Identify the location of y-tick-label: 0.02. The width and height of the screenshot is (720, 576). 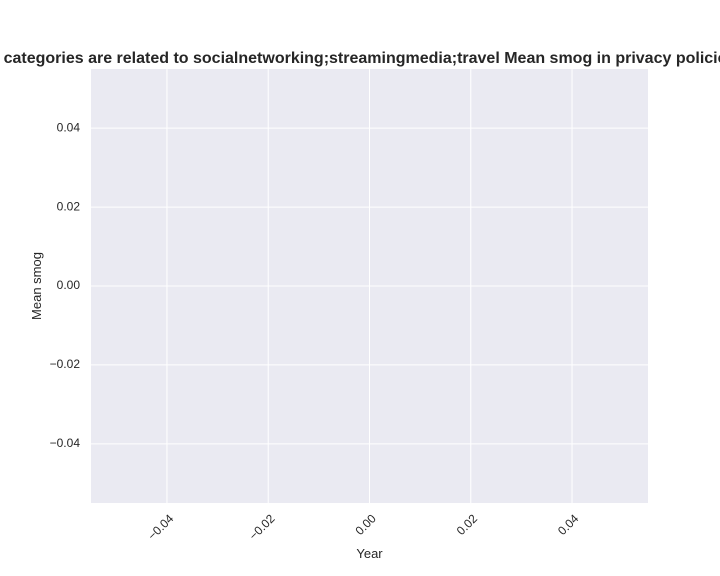
(69, 206).